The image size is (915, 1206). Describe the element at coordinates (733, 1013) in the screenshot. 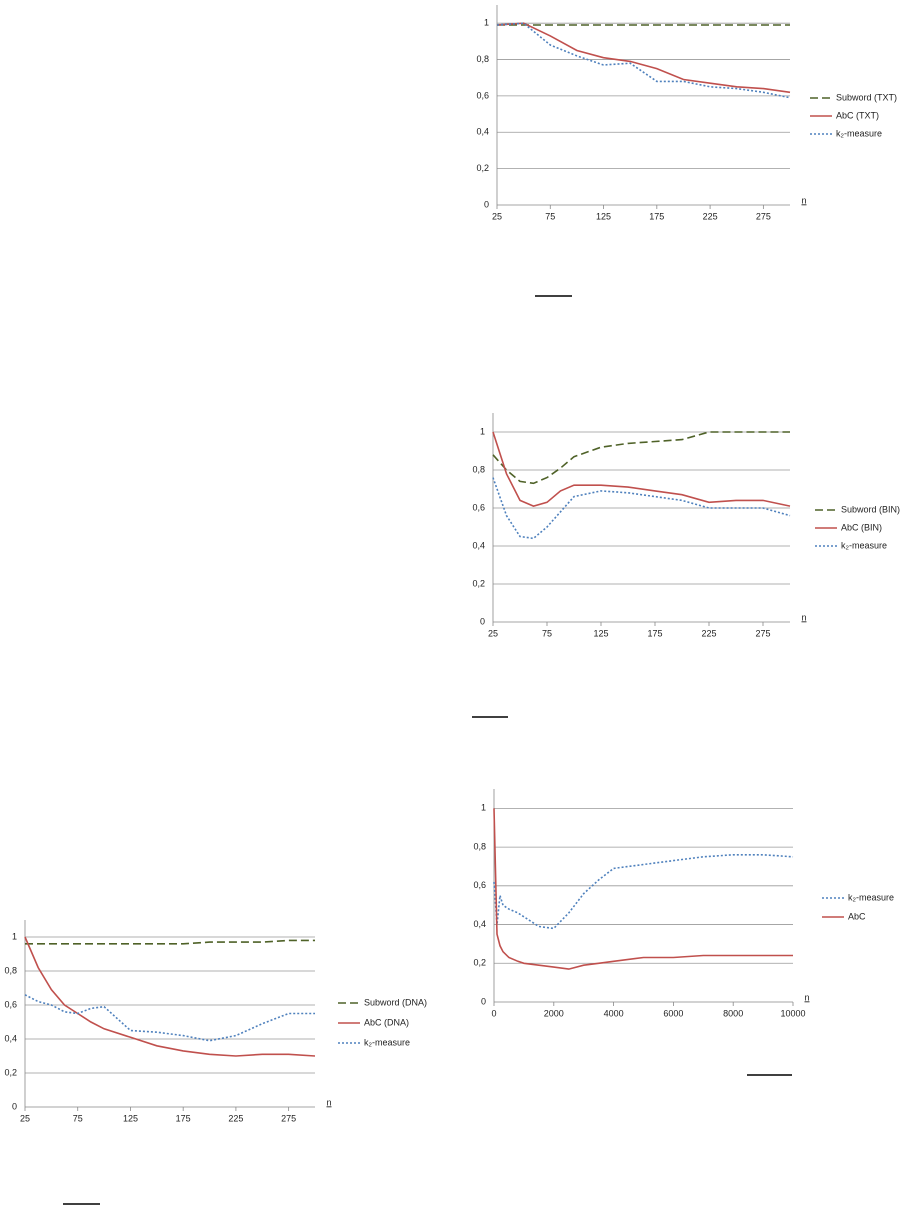

I see `x-tick-label: 8000` at that location.